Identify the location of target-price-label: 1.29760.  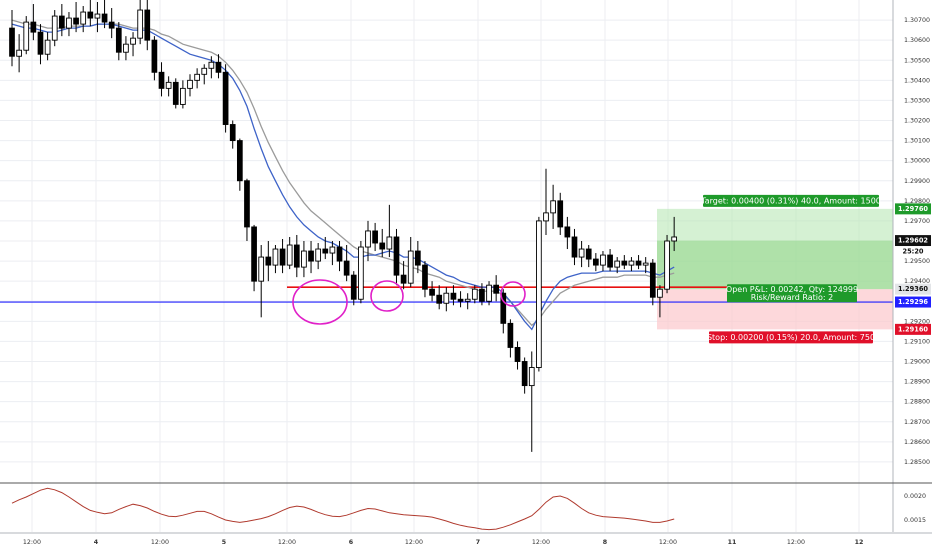
(913, 209).